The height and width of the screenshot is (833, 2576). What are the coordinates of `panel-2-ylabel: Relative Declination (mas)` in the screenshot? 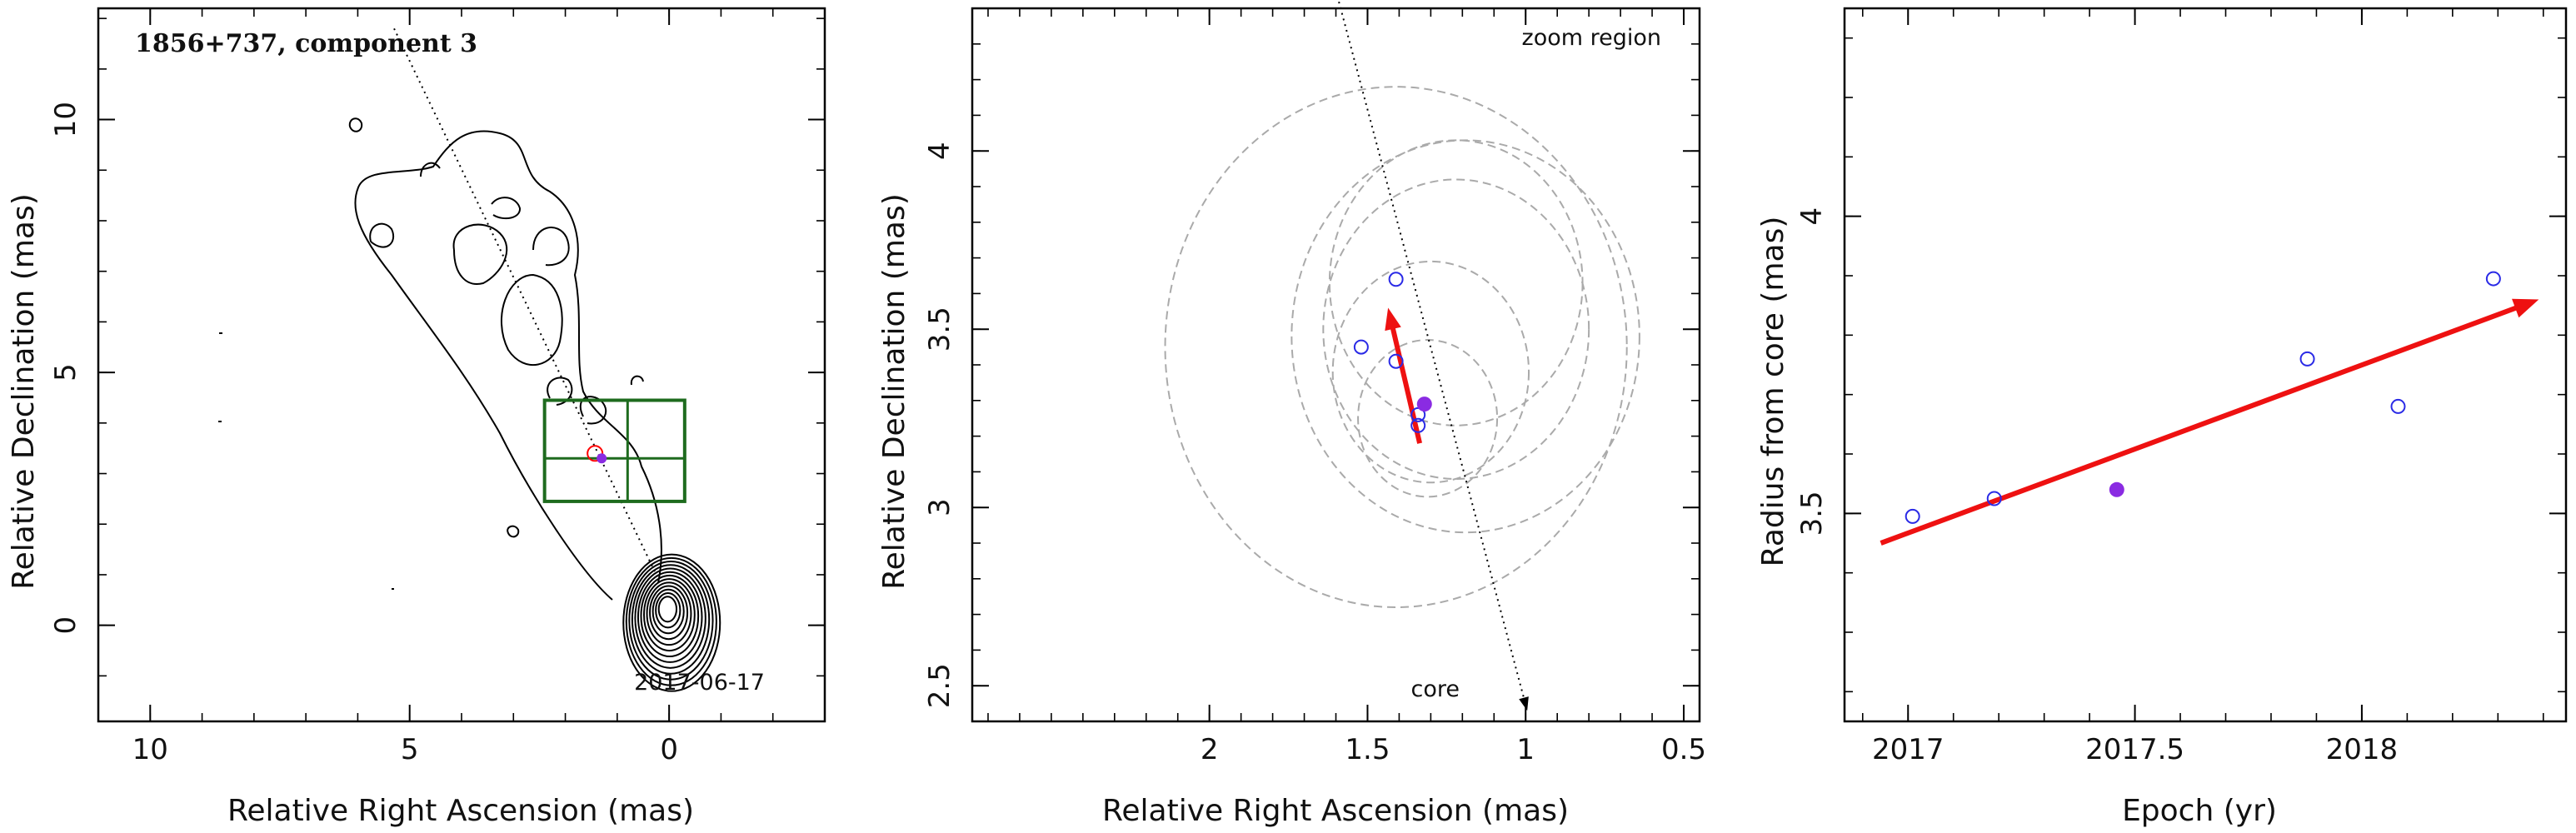 It's located at (894, 391).